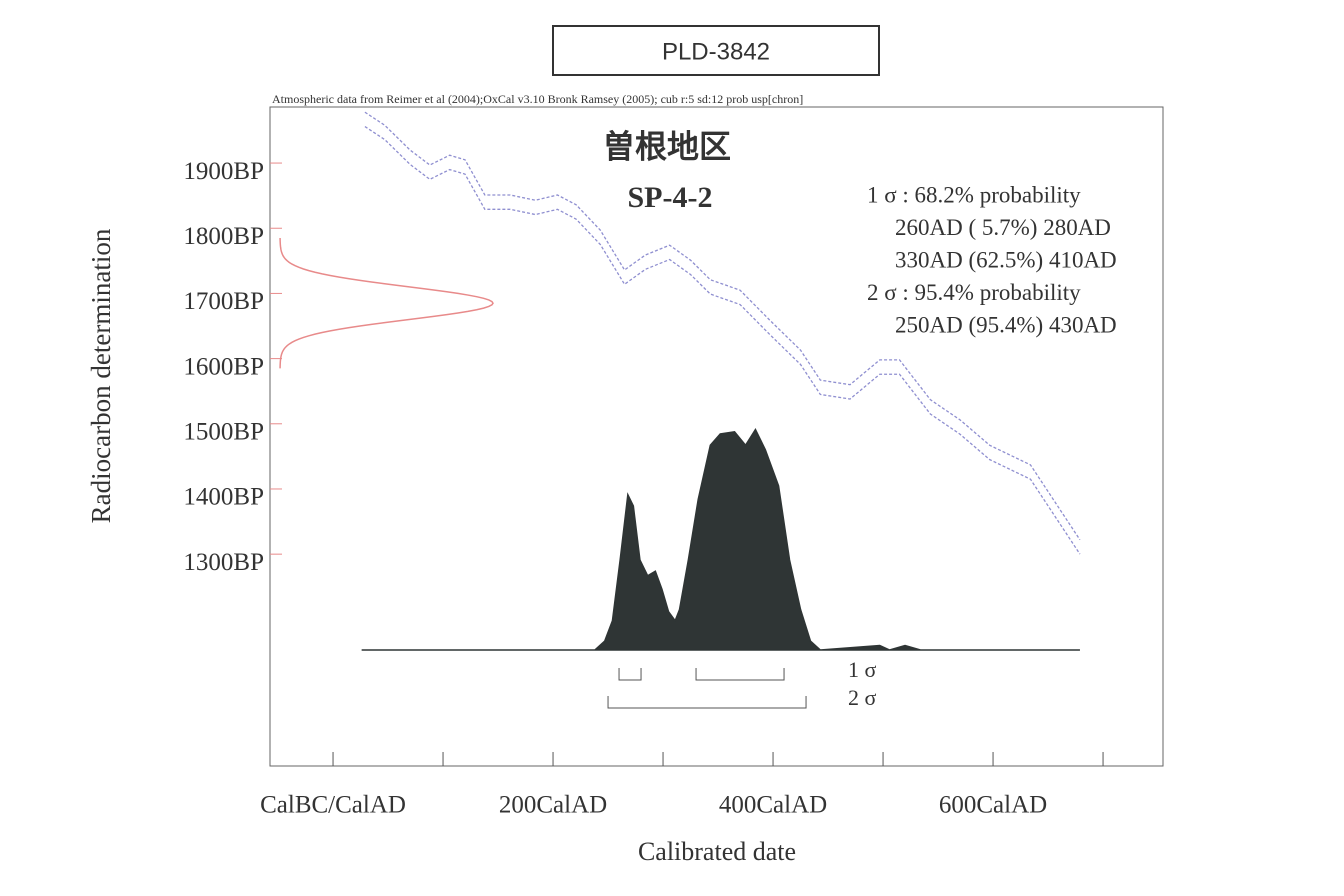 This screenshot has width=1344, height=896. What do you see at coordinates (223, 171) in the screenshot?
I see `y-tick-label: 1900BP` at bounding box center [223, 171].